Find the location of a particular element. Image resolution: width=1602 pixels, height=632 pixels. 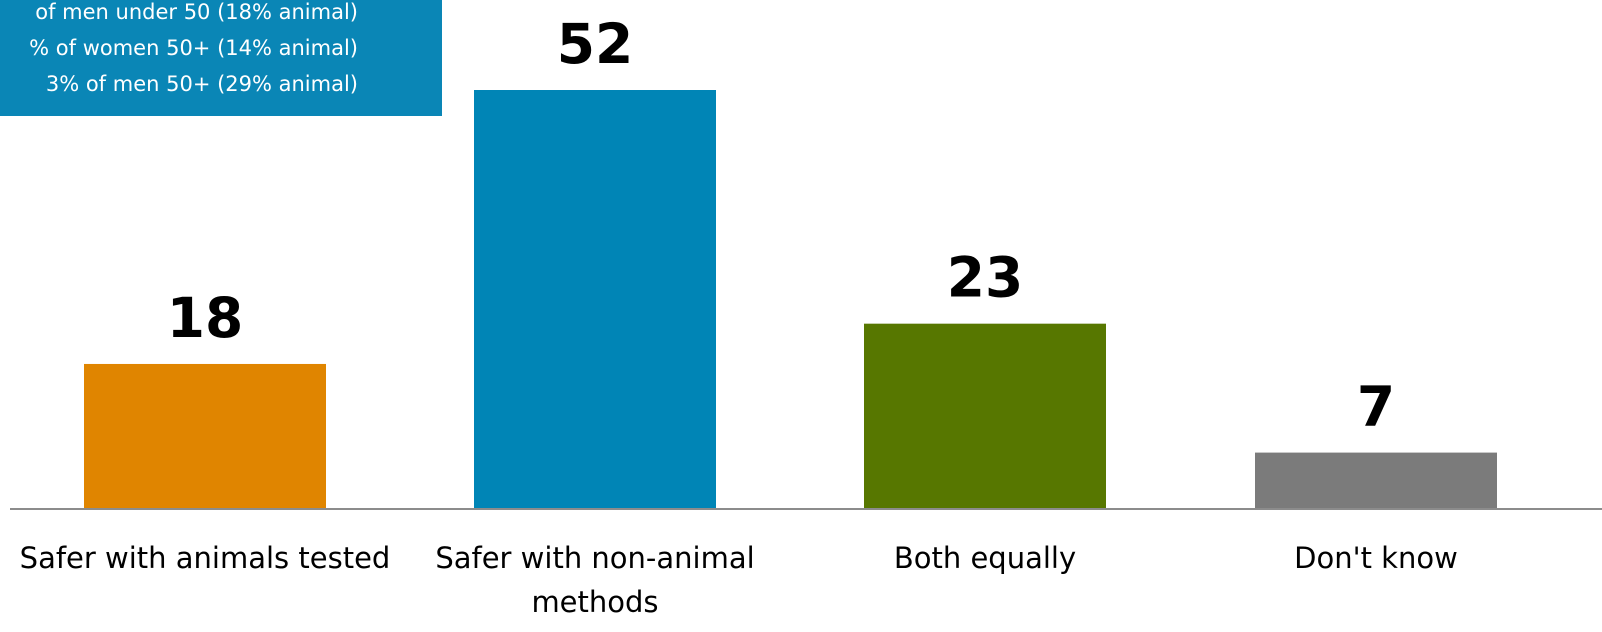

annotation-line-3: 3% of men 50+ (29% animal) is located at coordinates (201, 84).